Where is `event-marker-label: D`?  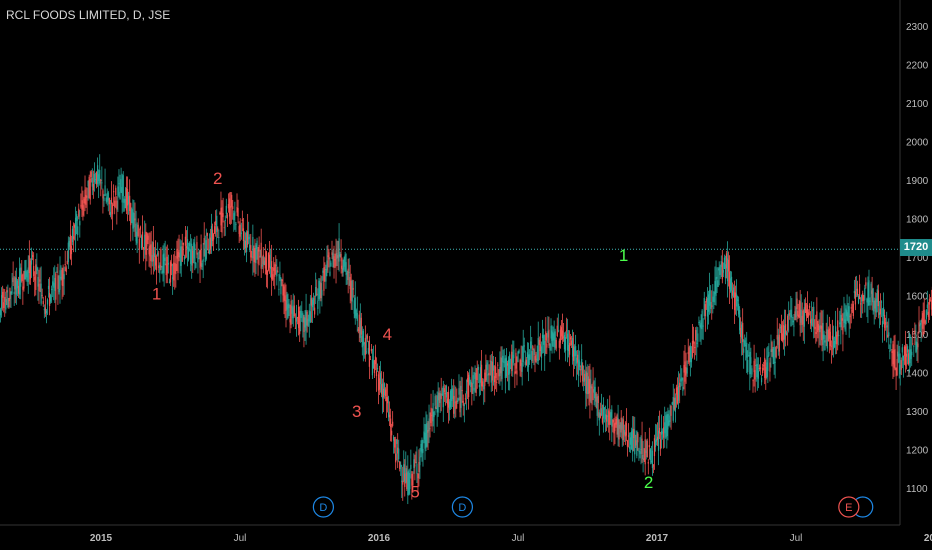
event-marker-label: D is located at coordinates (323, 508).